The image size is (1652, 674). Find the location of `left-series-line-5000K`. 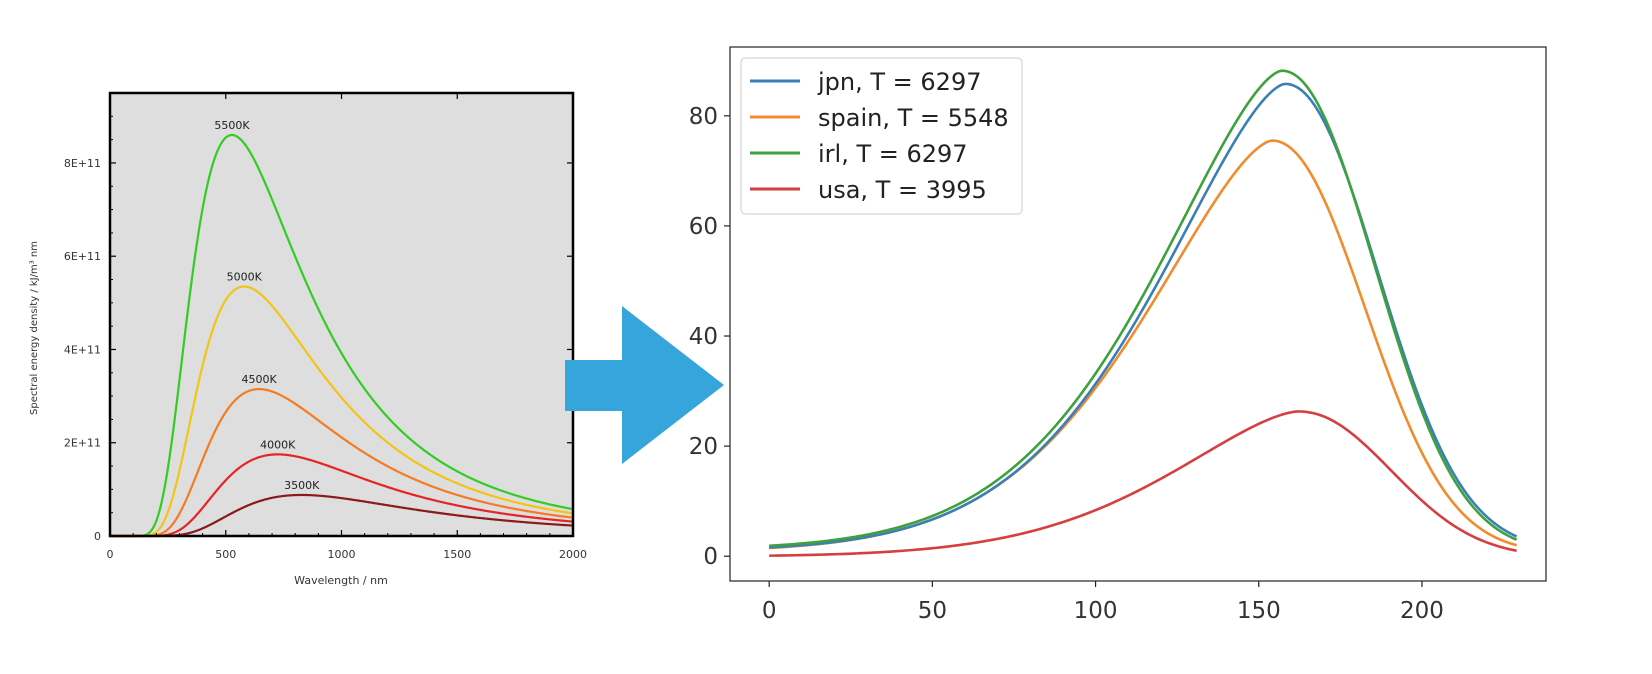

left-series-line-5000K is located at coordinates (341, 411).